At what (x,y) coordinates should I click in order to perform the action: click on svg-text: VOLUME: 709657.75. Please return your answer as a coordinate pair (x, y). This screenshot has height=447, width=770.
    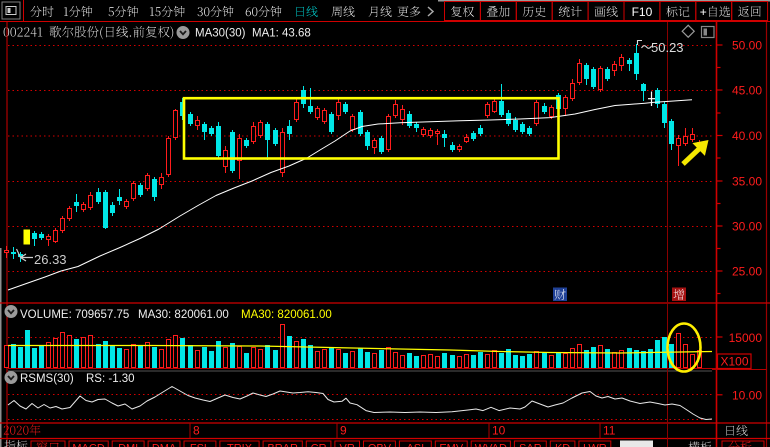
    Looking at the image, I should click on (74, 315).